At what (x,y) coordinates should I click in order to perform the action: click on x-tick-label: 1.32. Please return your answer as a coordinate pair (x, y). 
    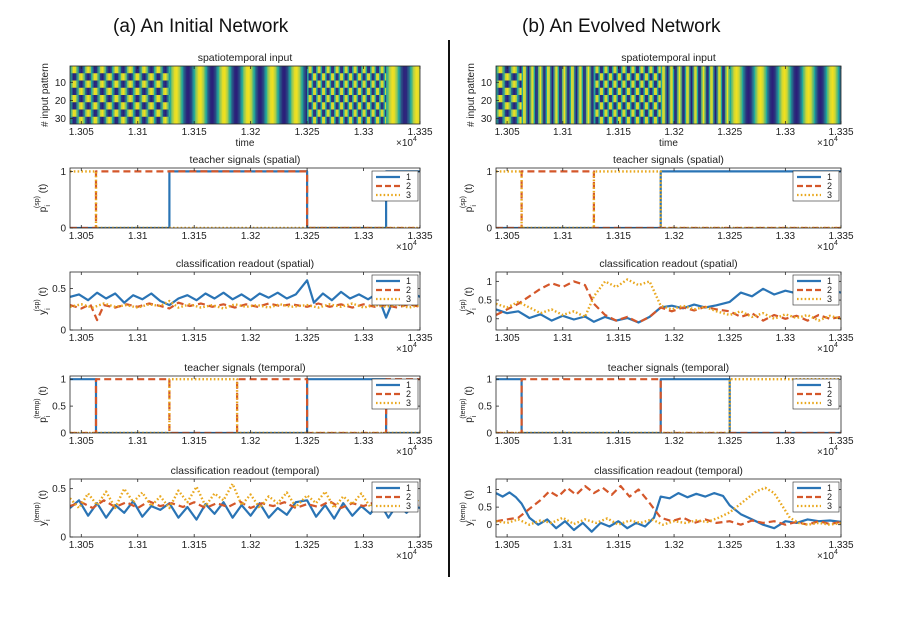
    Looking at the image, I should click on (251, 545).